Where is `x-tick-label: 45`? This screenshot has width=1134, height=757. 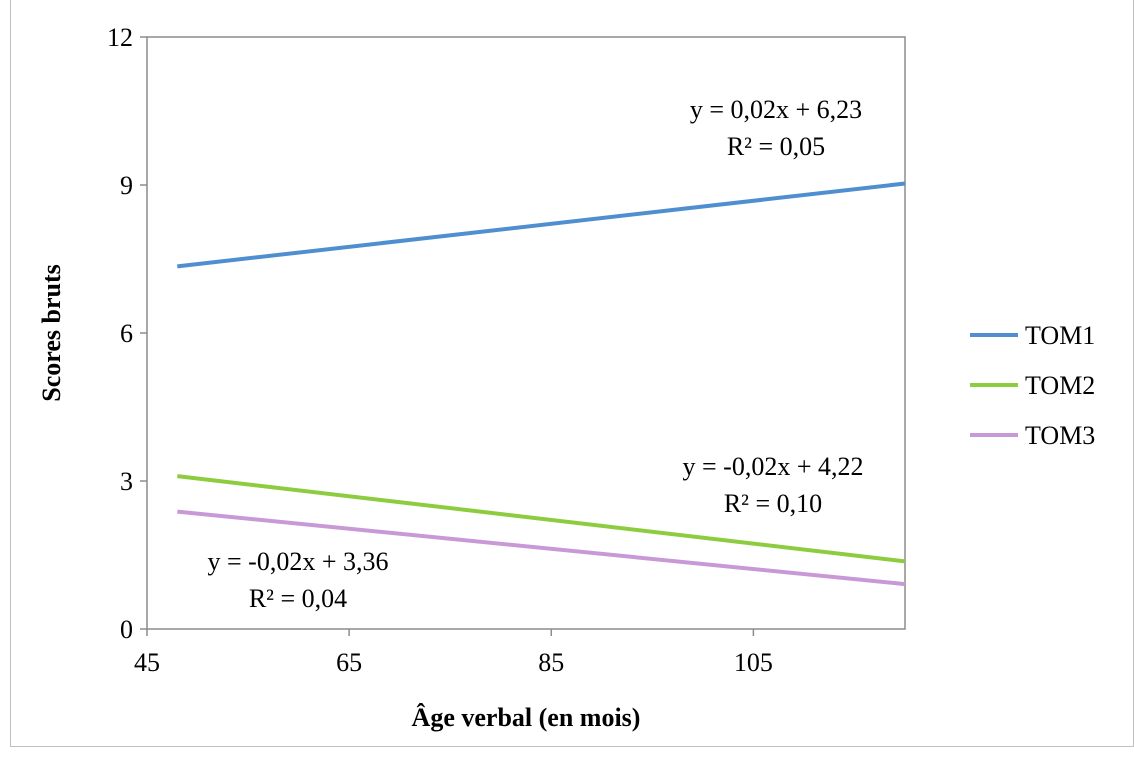 x-tick-label: 45 is located at coordinates (147, 662).